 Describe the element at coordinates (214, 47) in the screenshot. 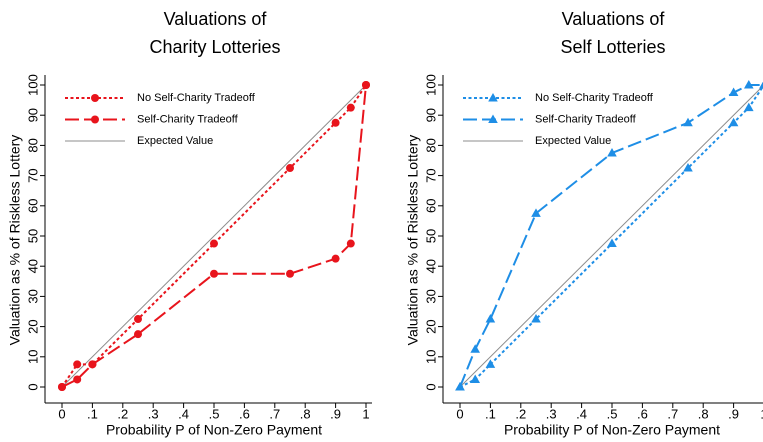

I see `chart-title: Charity Lotteries` at that location.